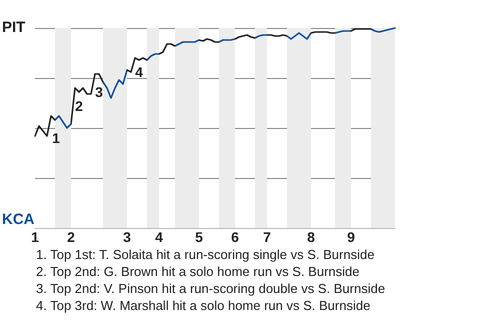 This screenshot has height=320, width=480. I want to click on text: 4. Top 3rd: W. Marshall hit a solo home run vs S. Burnside, so click(203, 305).